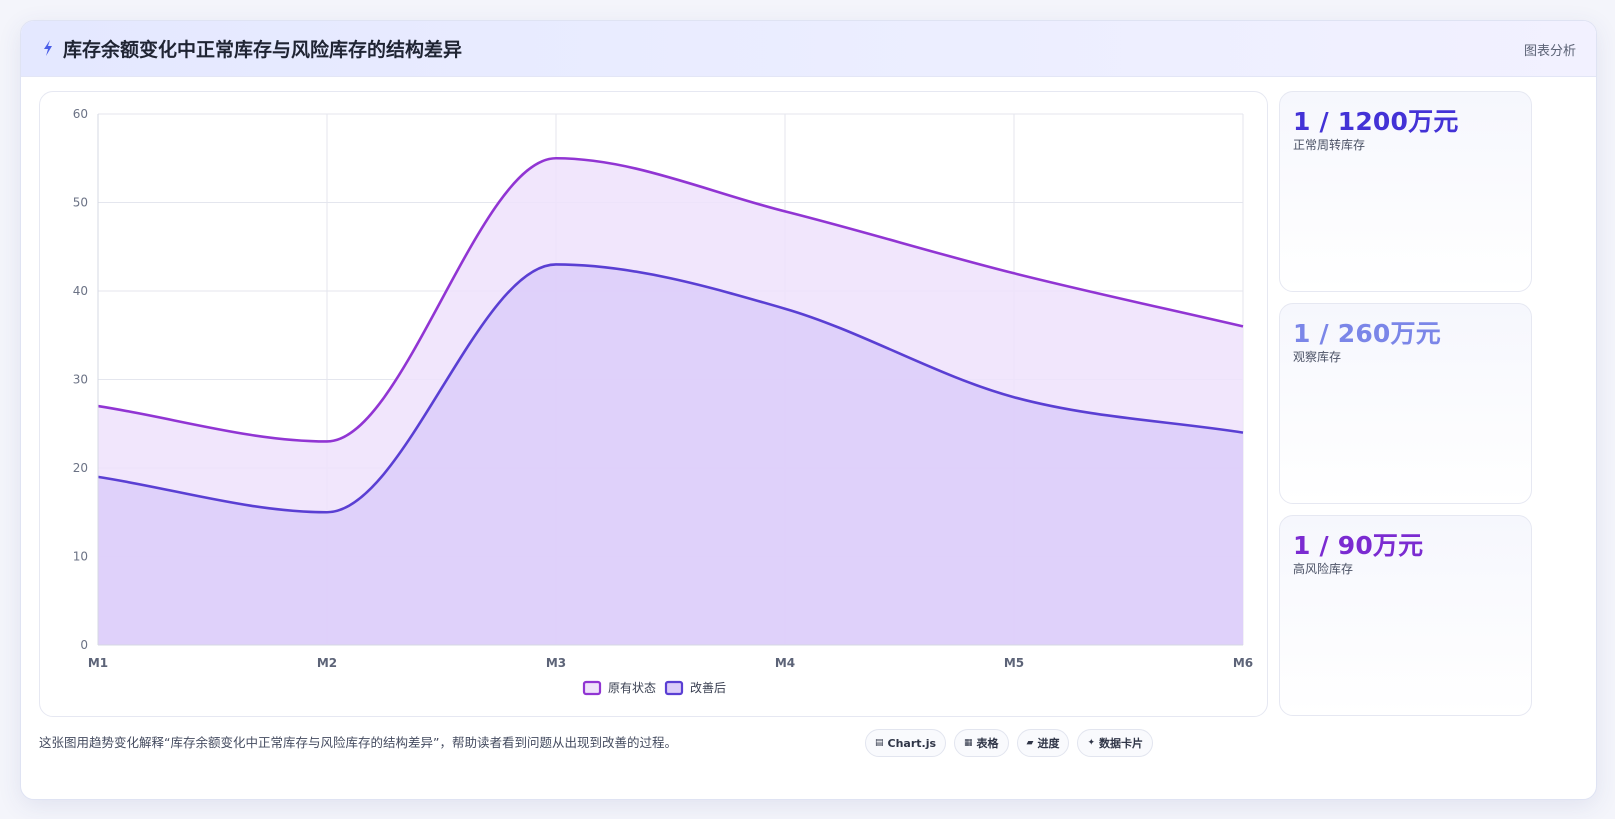 Image resolution: width=1615 pixels, height=819 pixels. What do you see at coordinates (1243, 663) in the screenshot?
I see `x-tick-label: M6` at bounding box center [1243, 663].